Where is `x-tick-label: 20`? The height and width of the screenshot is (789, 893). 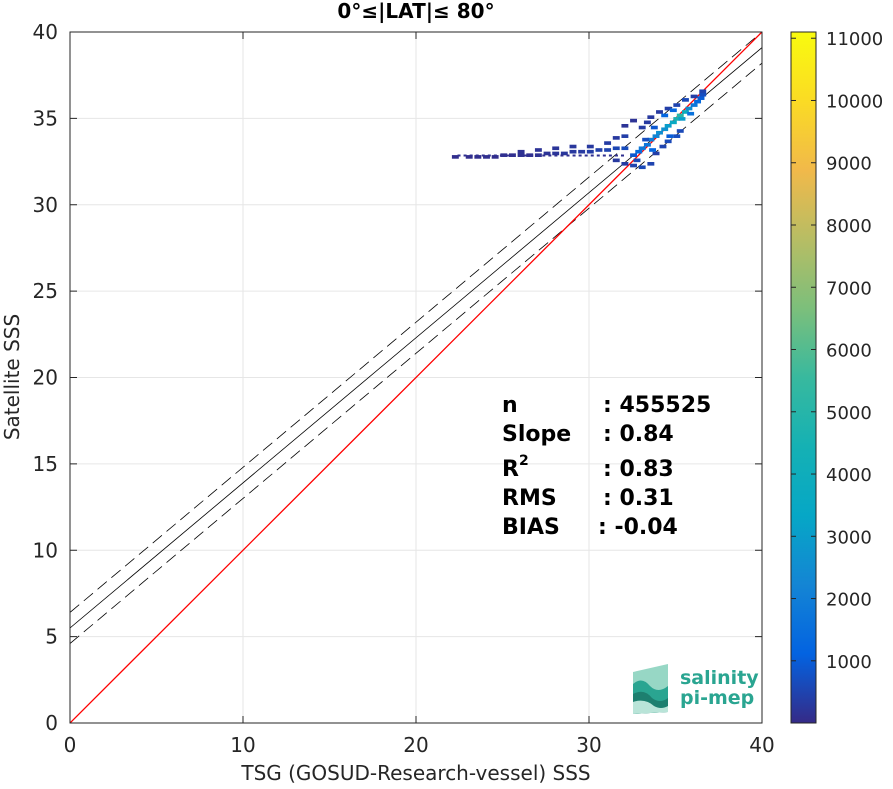 x-tick-label: 20 is located at coordinates (415, 745).